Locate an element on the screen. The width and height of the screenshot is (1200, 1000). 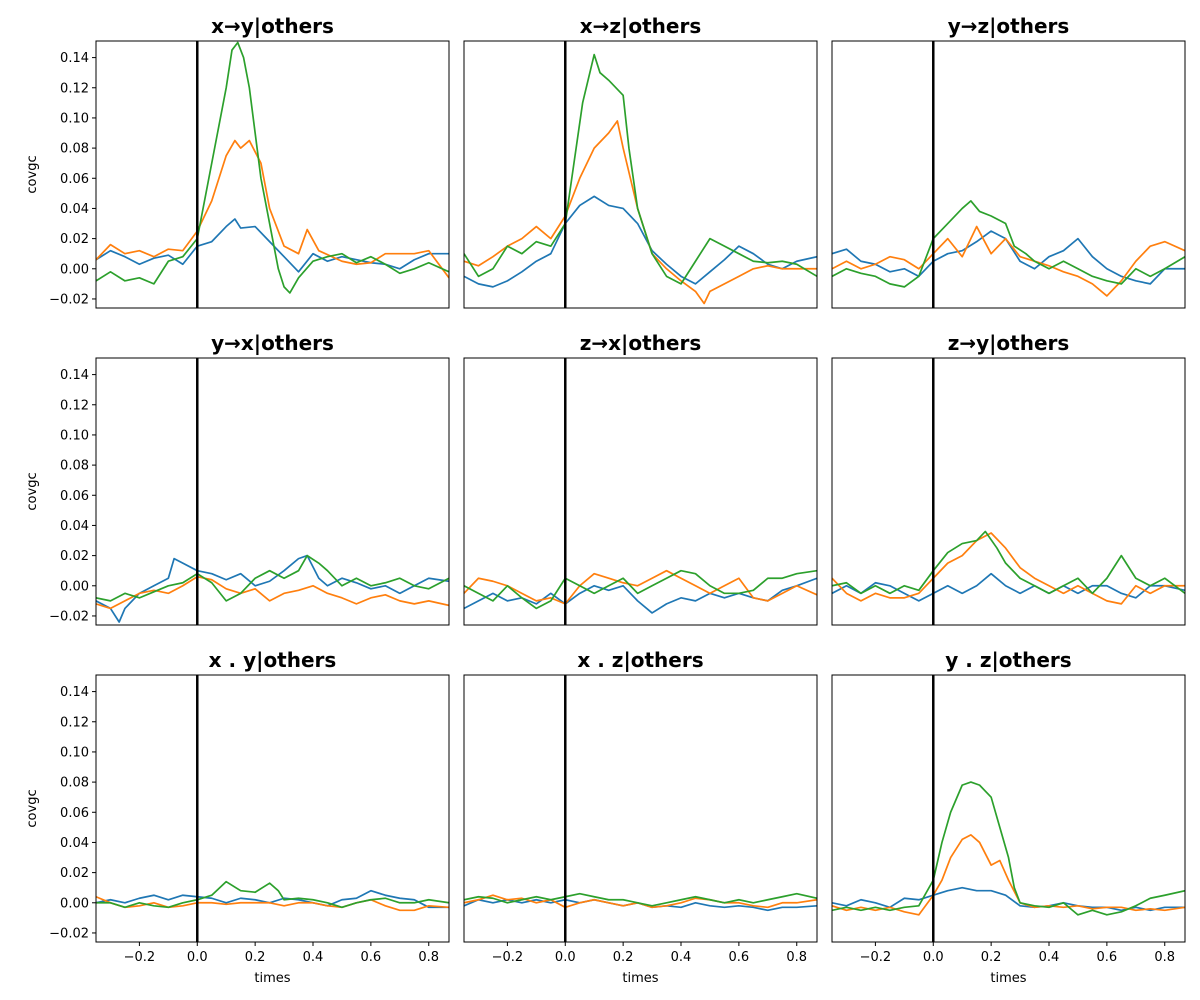
subplot-9: y . z|others −0.2 0.0 0.2 0.4 0.6 0.8 times is located at coordinates (1008, 817).